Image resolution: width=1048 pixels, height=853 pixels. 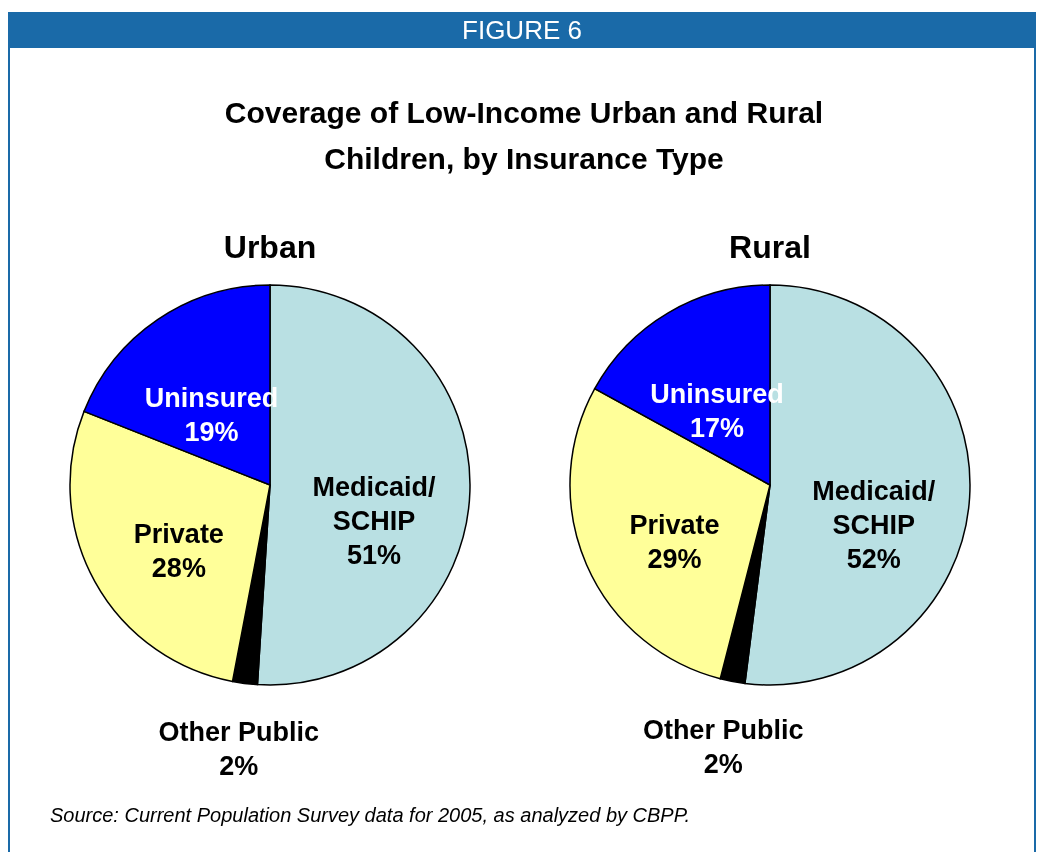 What do you see at coordinates (178, 568) in the screenshot?
I see `data-label: 28%` at bounding box center [178, 568].